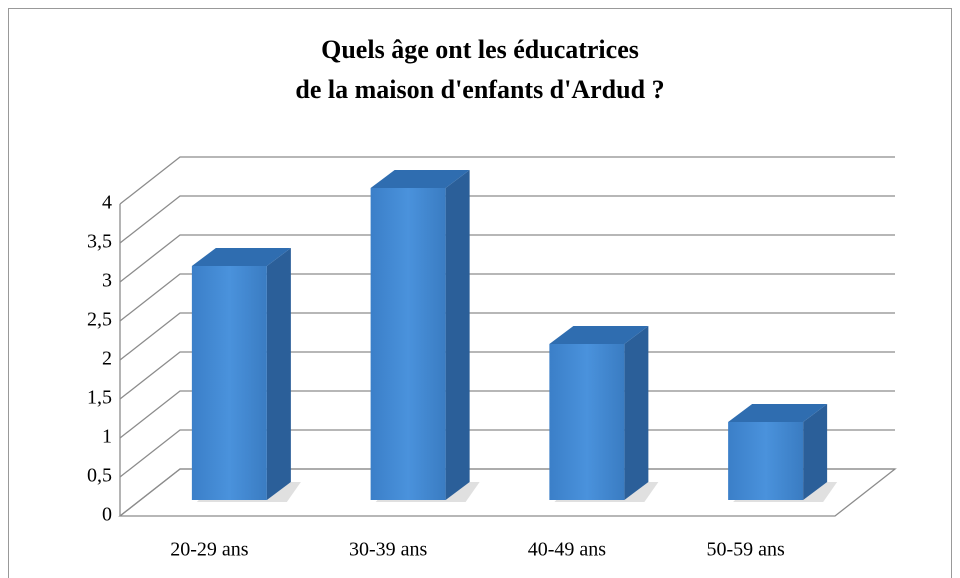  What do you see at coordinates (99, 398) in the screenshot?
I see `y-tick-label: 1,5` at bounding box center [99, 398].